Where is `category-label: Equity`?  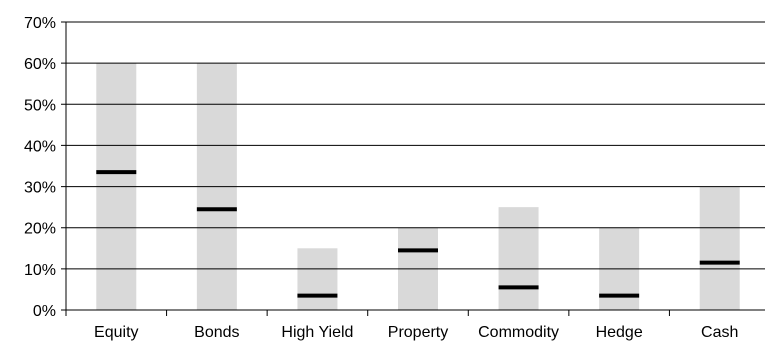 category-label: Equity is located at coordinates (116, 332).